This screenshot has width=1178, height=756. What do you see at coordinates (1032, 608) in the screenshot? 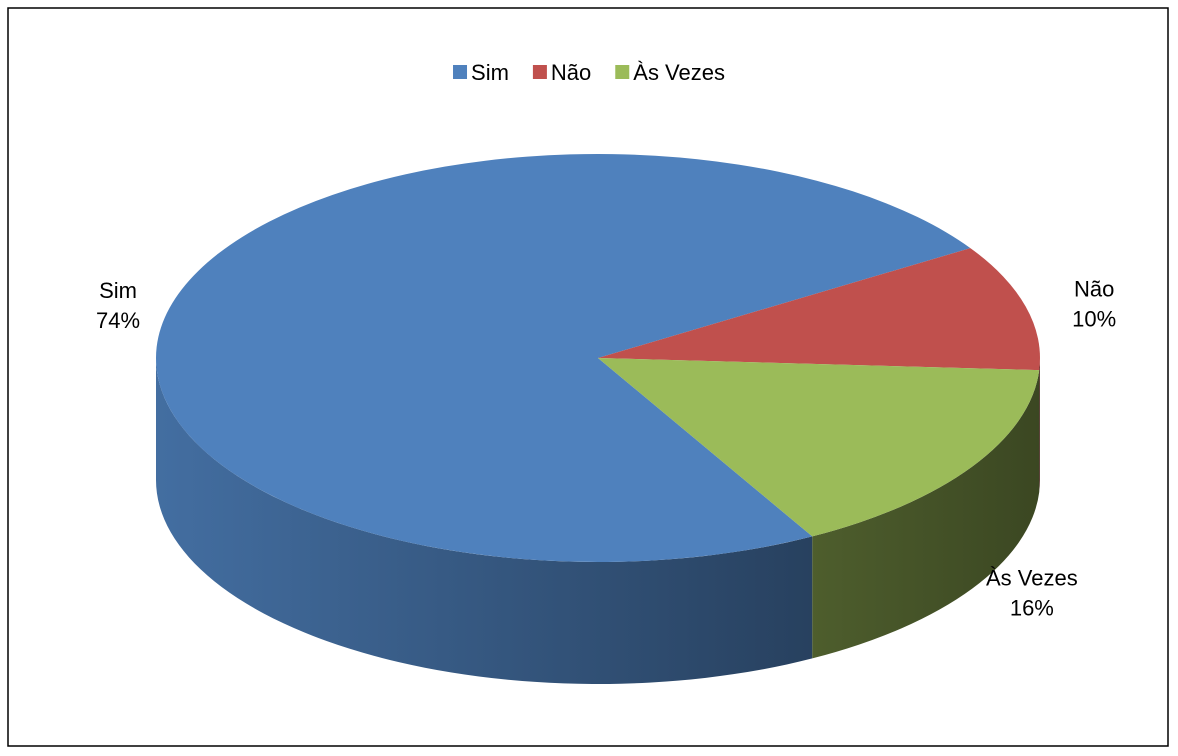
I see `data-label-value: 16%` at bounding box center [1032, 608].